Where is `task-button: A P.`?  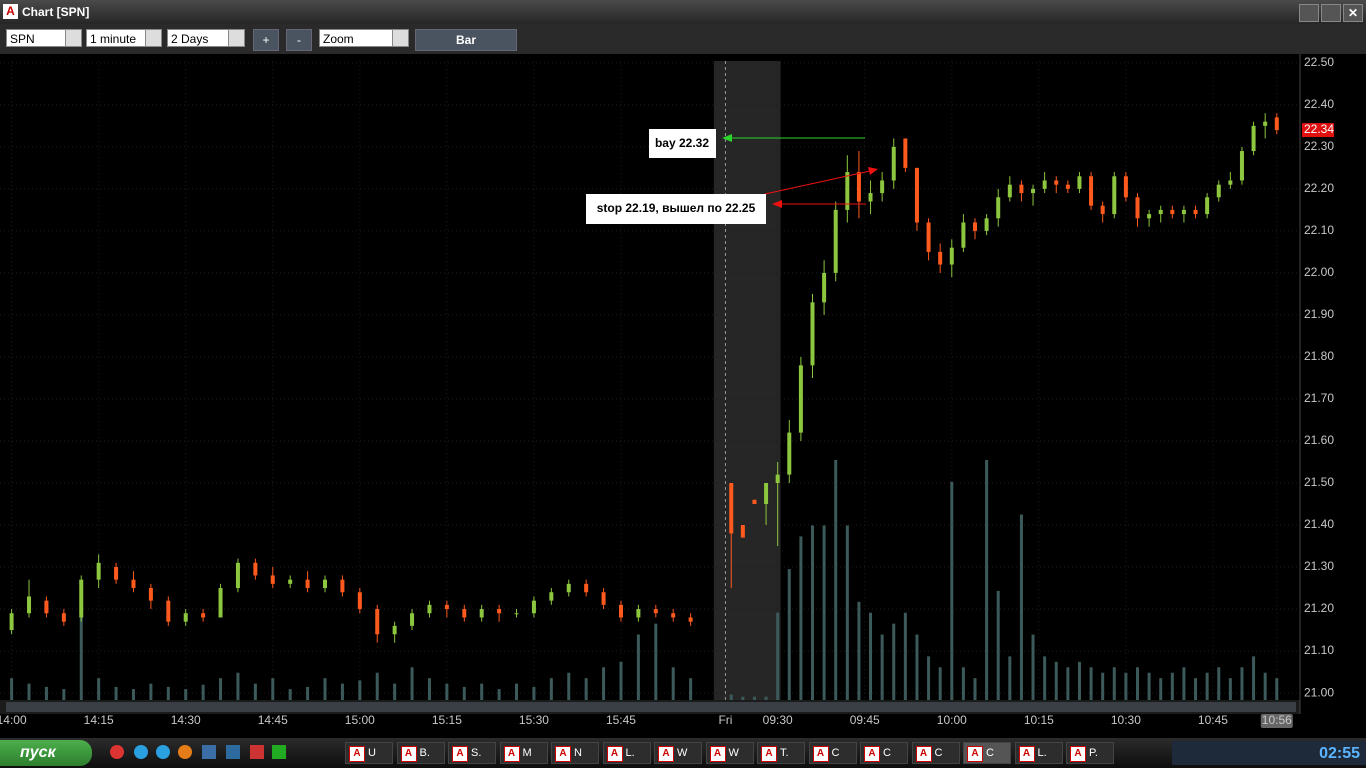
task-button: A P. is located at coordinates (1090, 753).